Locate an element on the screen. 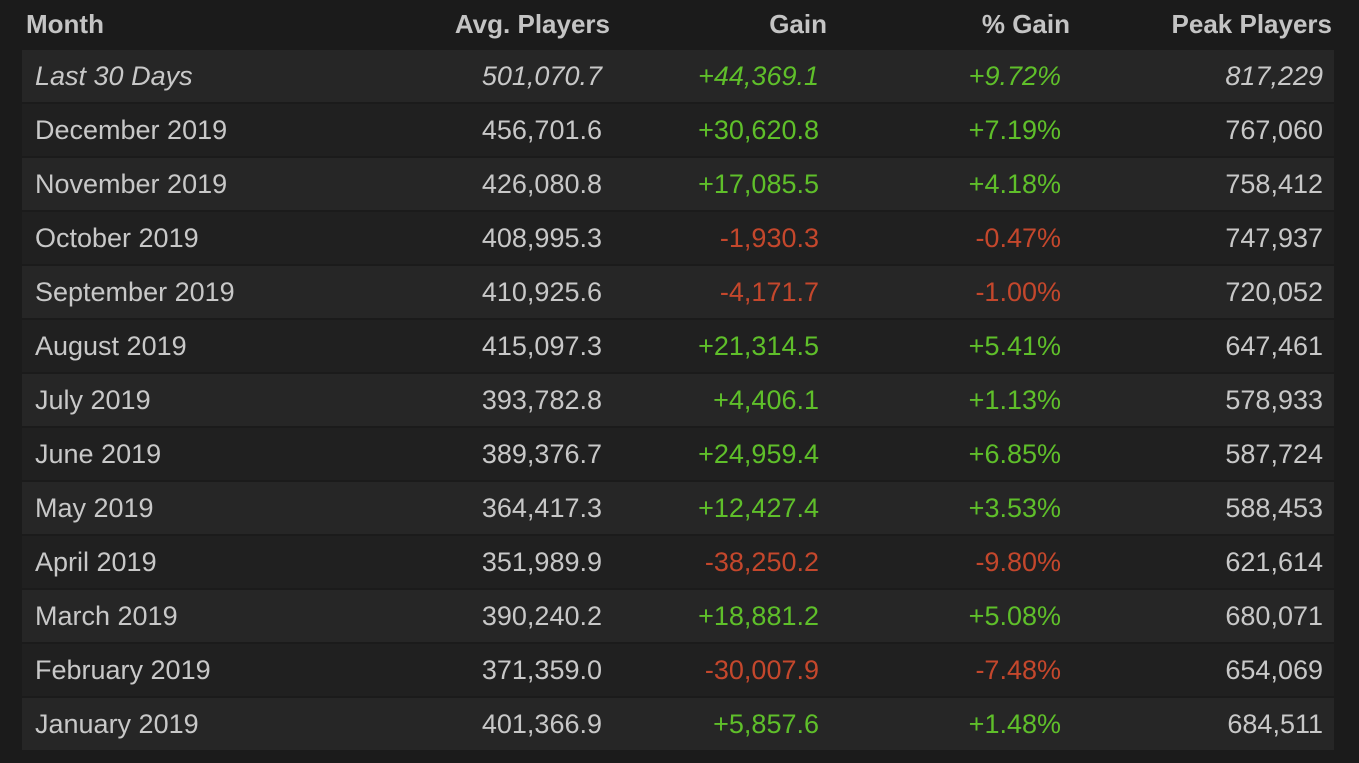 The width and height of the screenshot is (1359, 763). avg-players-cell: 364,417.3 is located at coordinates (541, 508).